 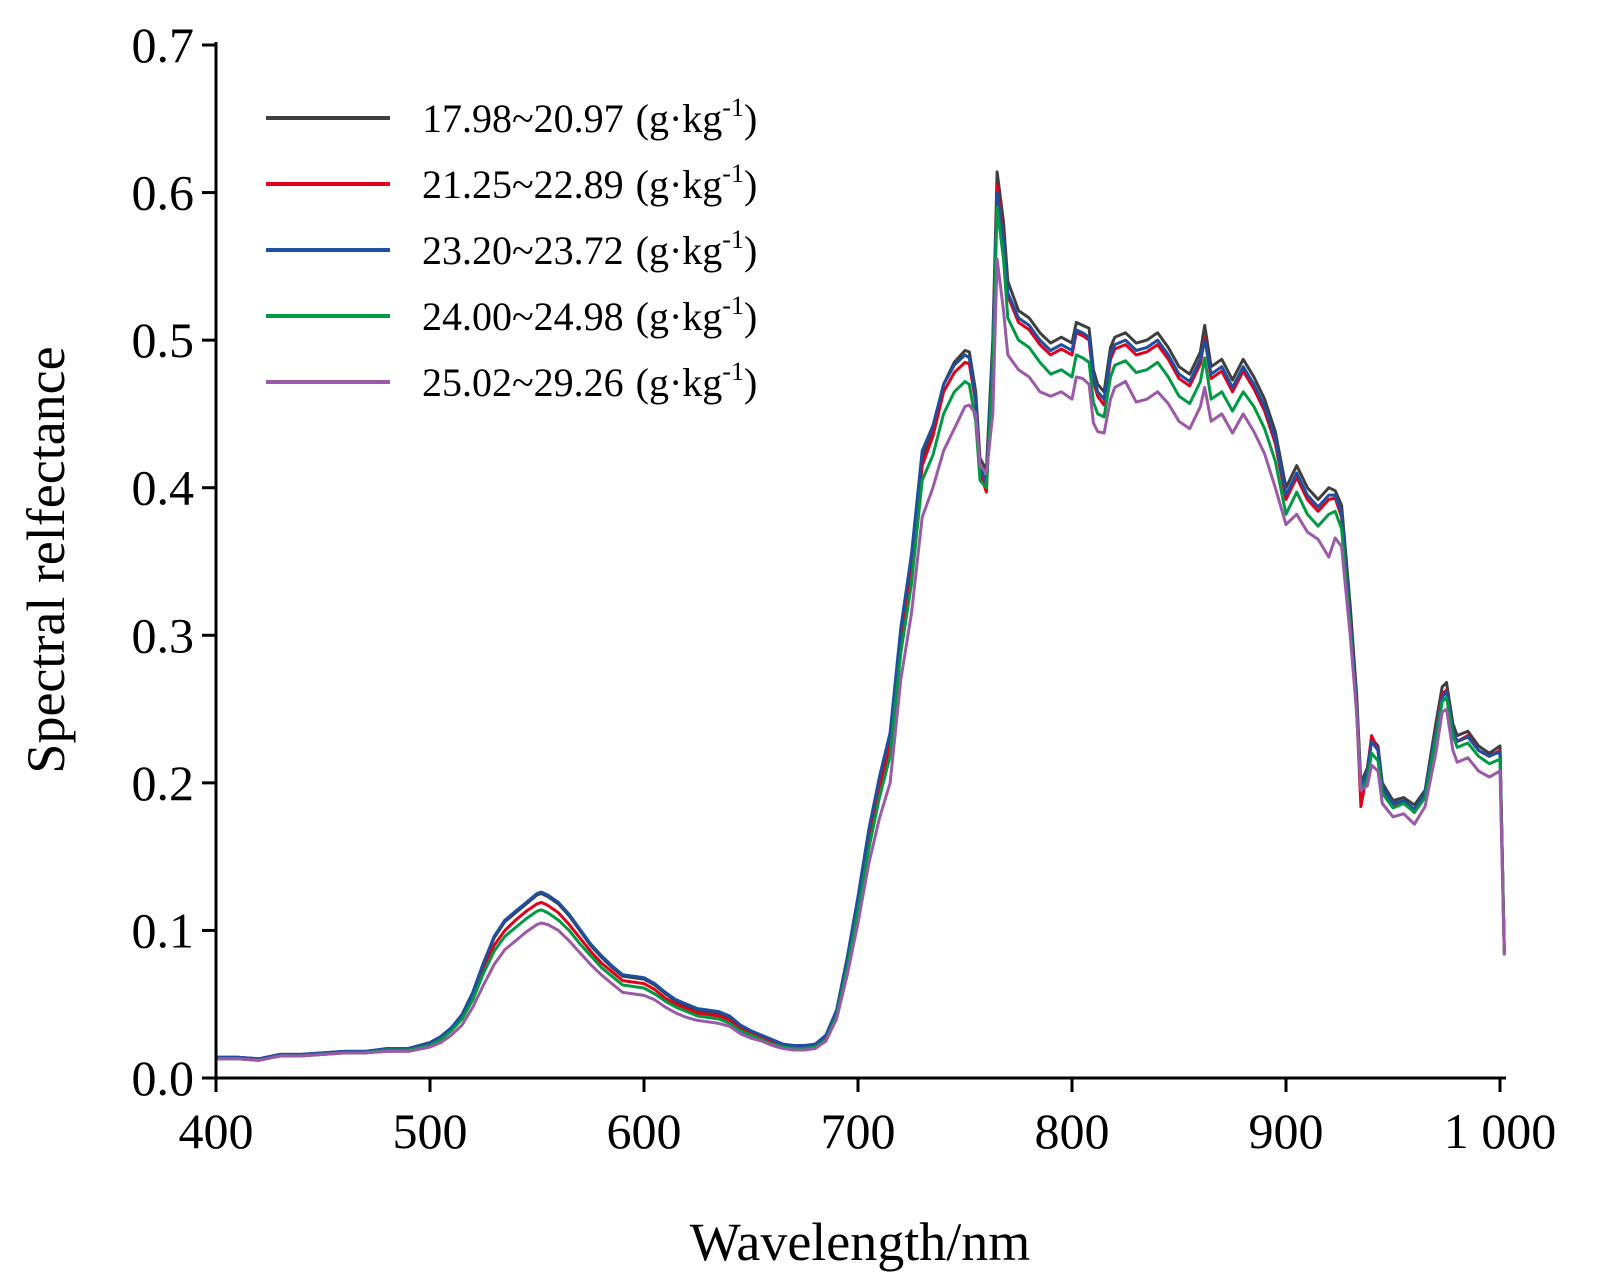 I want to click on y-tick-label: 0.3, so click(x=163, y=635).